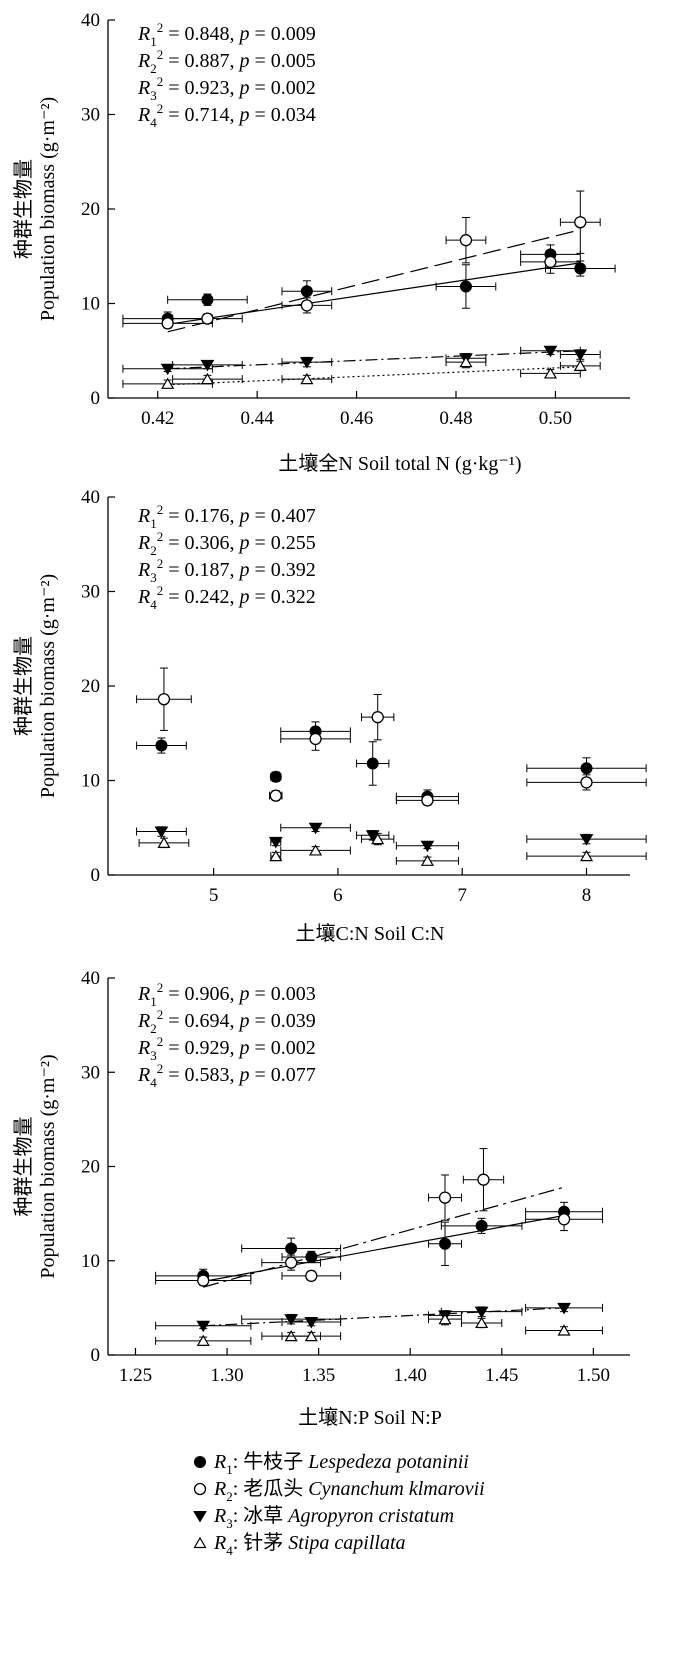 Image resolution: width=700 pixels, height=1669 pixels. I want to click on stat-line-r4: R42 = 0.242, p = 0.322, so click(226, 597).